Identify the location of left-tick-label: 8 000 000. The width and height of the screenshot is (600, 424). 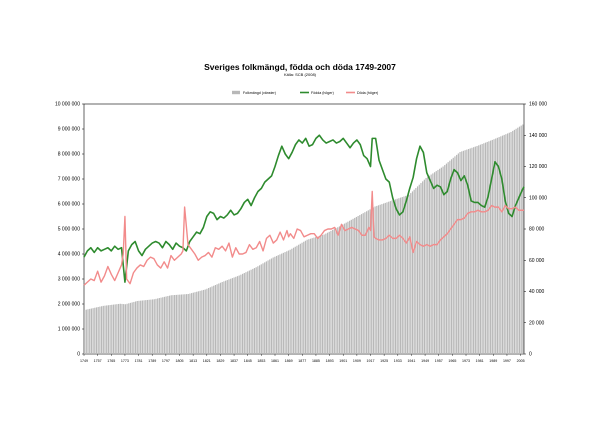
(69, 155).